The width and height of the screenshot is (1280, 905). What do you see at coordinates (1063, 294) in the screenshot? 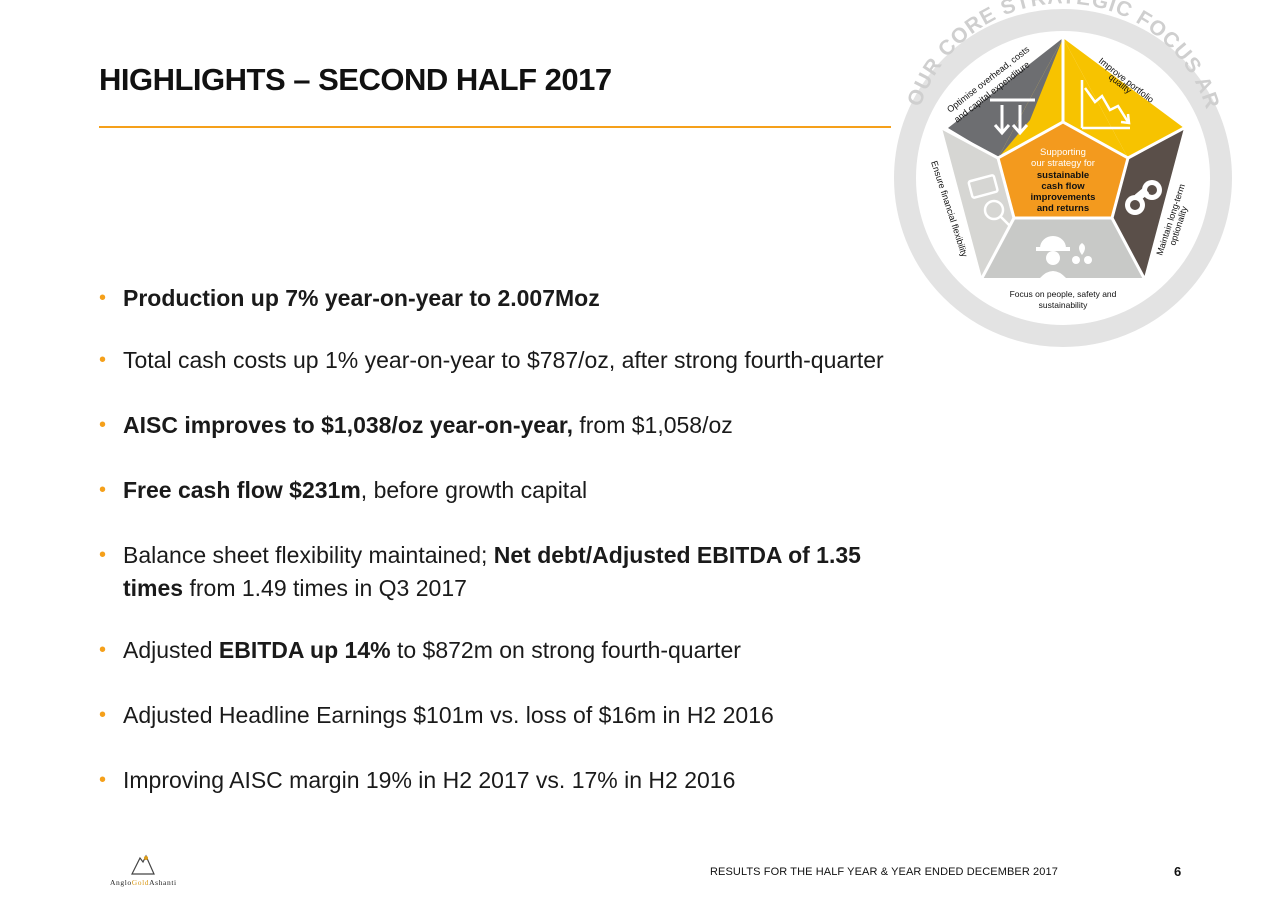
I see `focus-label-1: Focus on people, safety and` at bounding box center [1063, 294].